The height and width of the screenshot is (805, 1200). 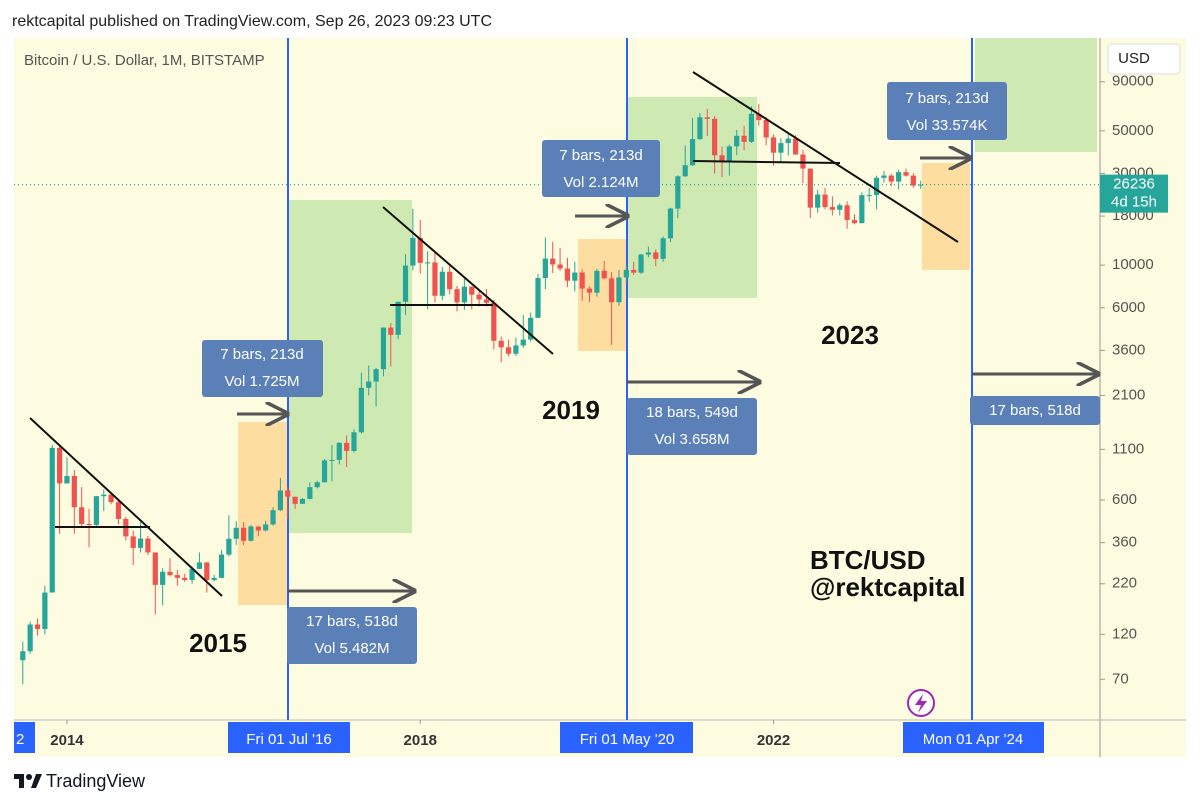 I want to click on date-marker-label: Mon 01 Apr '24, so click(x=973, y=739).